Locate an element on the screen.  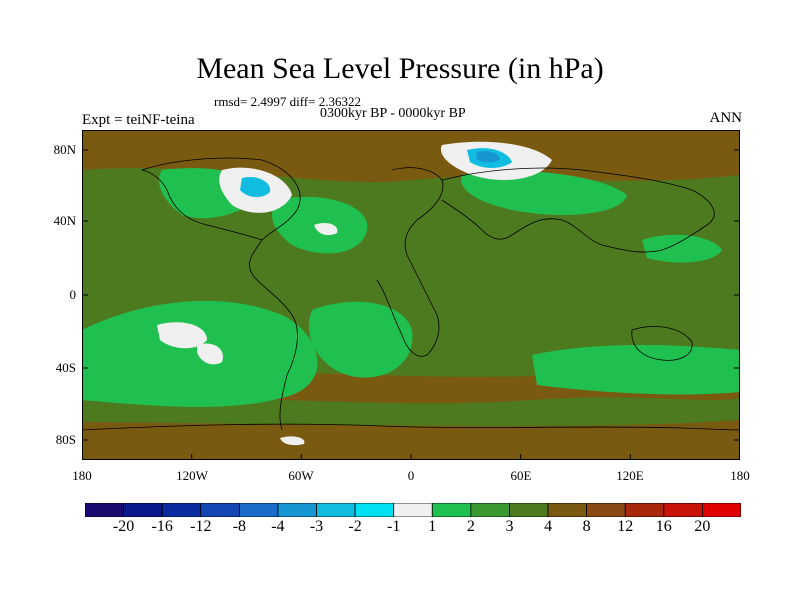
experiment-label: Expt = teiNF-teina is located at coordinates (138, 120).